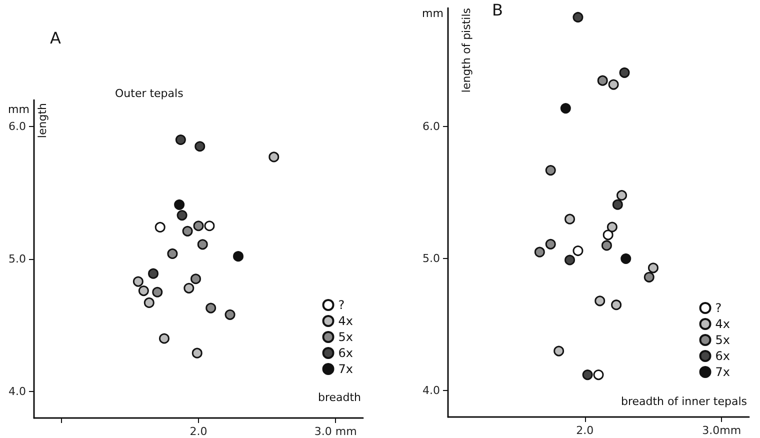 This screenshot has height=438, width=760. What do you see at coordinates (340, 397) in the screenshot?
I see `x-axis-title: breadth` at bounding box center [340, 397].